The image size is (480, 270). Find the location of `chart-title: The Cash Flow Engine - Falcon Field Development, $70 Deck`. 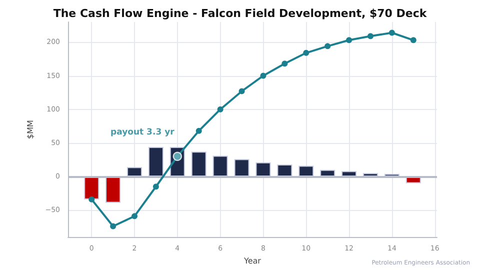

chart-title: The Cash Flow Engine - Falcon Field Development, $70 Deck is located at coordinates (240, 13).